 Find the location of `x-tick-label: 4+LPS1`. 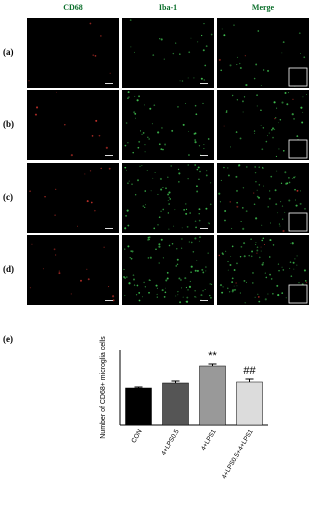

x-tick-label: 4+LPS1 is located at coordinates (209, 440).